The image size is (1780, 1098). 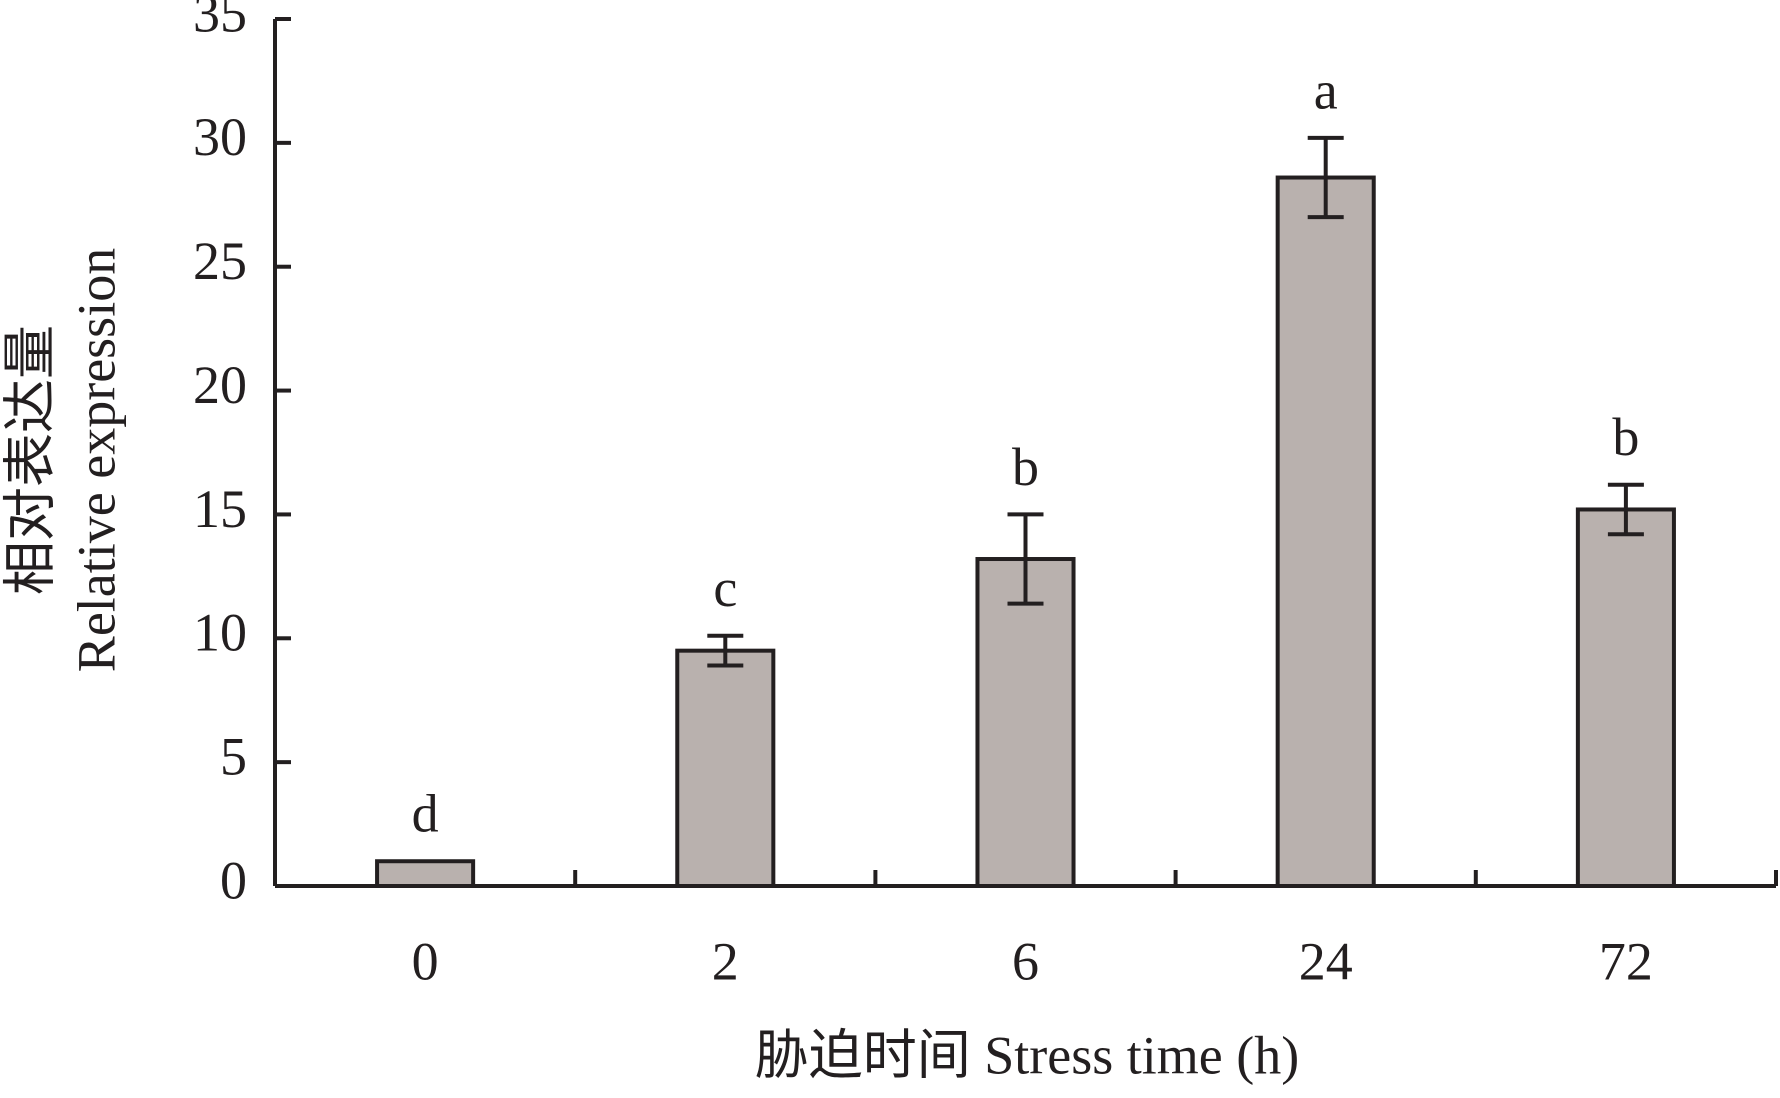 What do you see at coordinates (725, 961) in the screenshot?
I see `x-tick-label: 2` at bounding box center [725, 961].